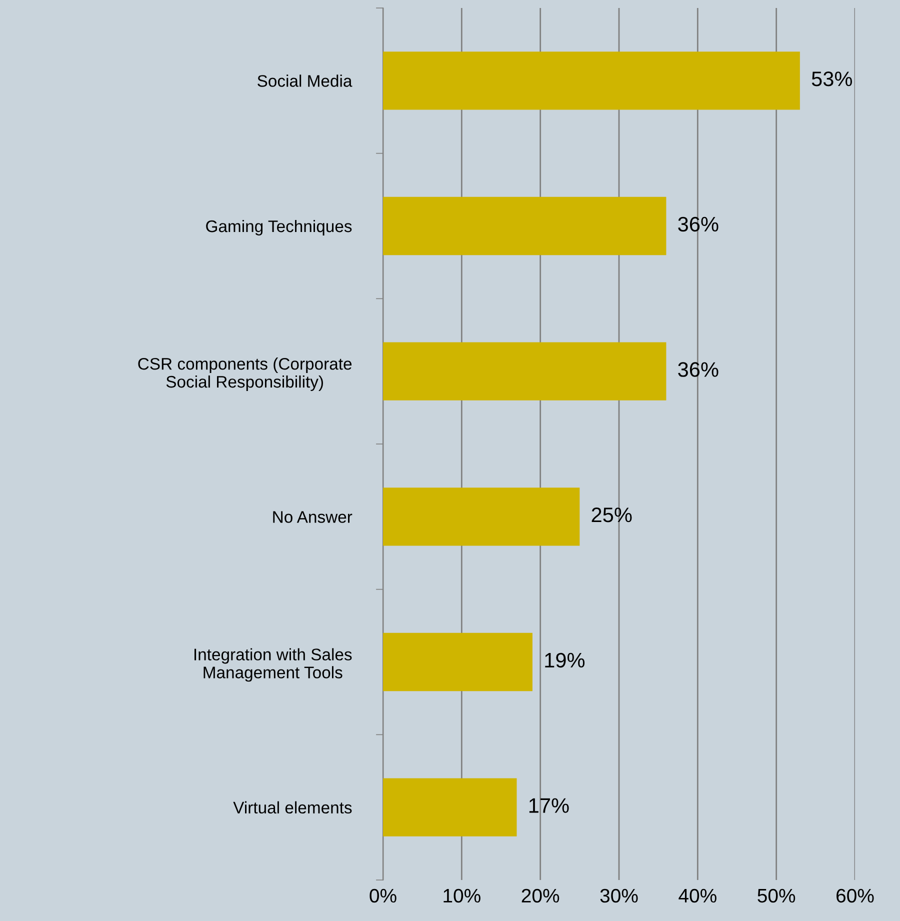 This screenshot has height=921, width=900. Describe the element at coordinates (273, 665) in the screenshot. I see `y-tick-label: Integration with Sales Management Tools` at that location.